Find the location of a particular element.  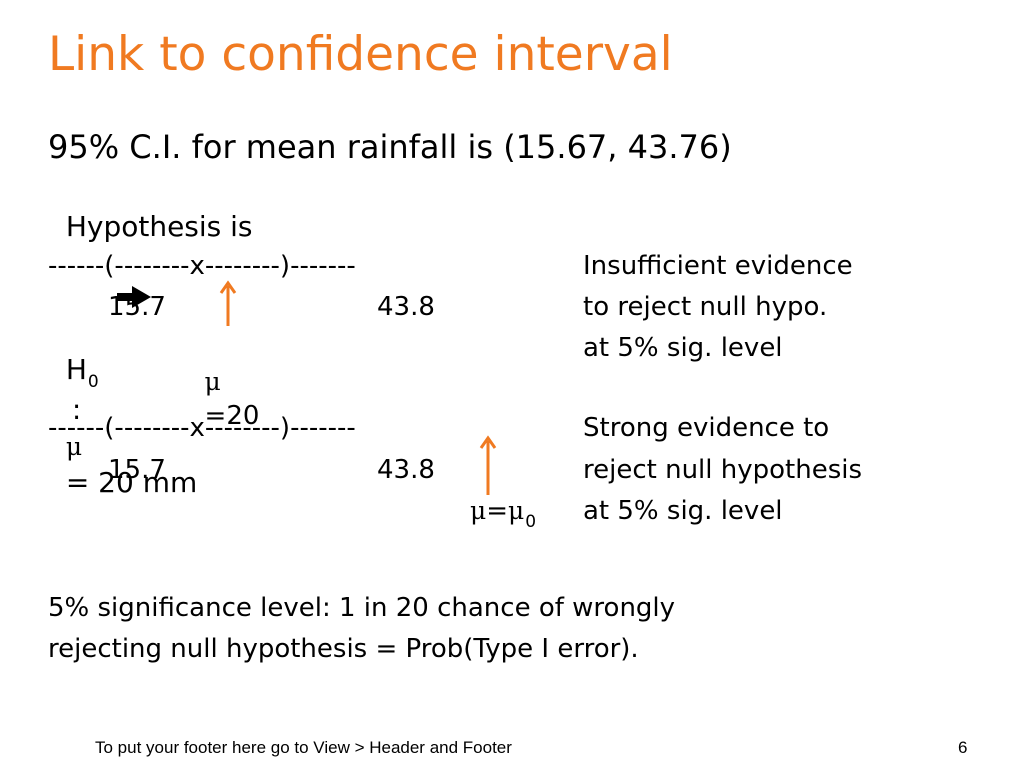

interval-line-2: ------(--------x--------)------- is located at coordinates (202, 428).